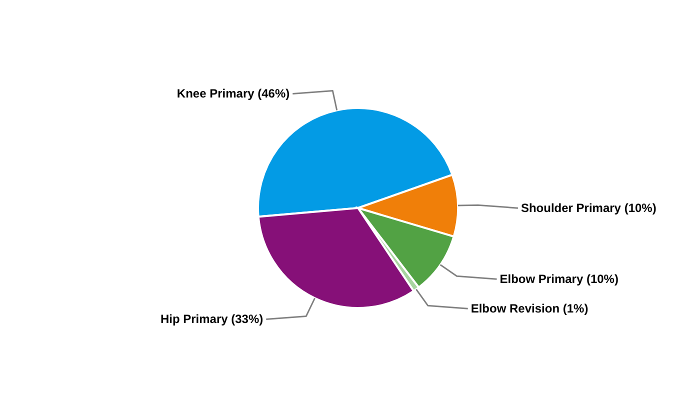 The height and width of the screenshot is (400, 700). I want to click on slice-label: Elbow Revision (1%), so click(529, 309).